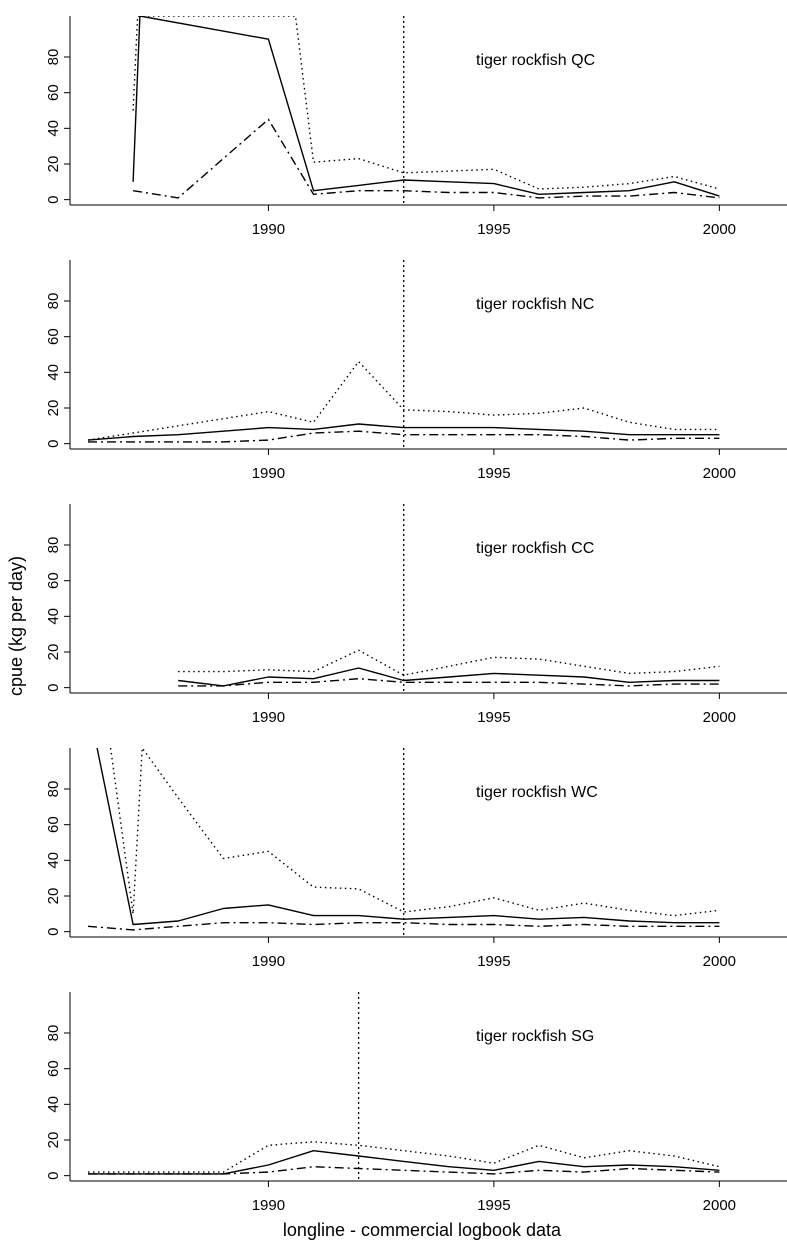  What do you see at coordinates (16, 626) in the screenshot?
I see `y-axis-label: cpue (kg per day)` at bounding box center [16, 626].